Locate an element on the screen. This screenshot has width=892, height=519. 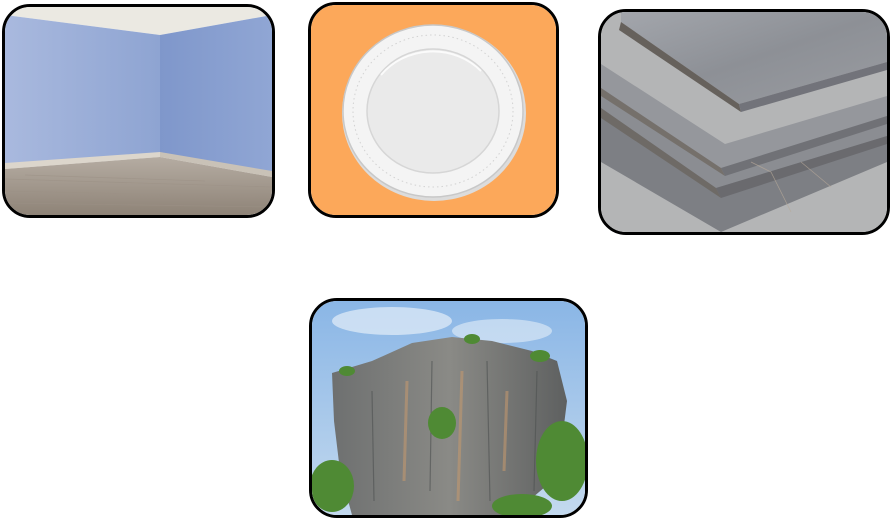
top-steel-plate is located at coordinates (754, 58).